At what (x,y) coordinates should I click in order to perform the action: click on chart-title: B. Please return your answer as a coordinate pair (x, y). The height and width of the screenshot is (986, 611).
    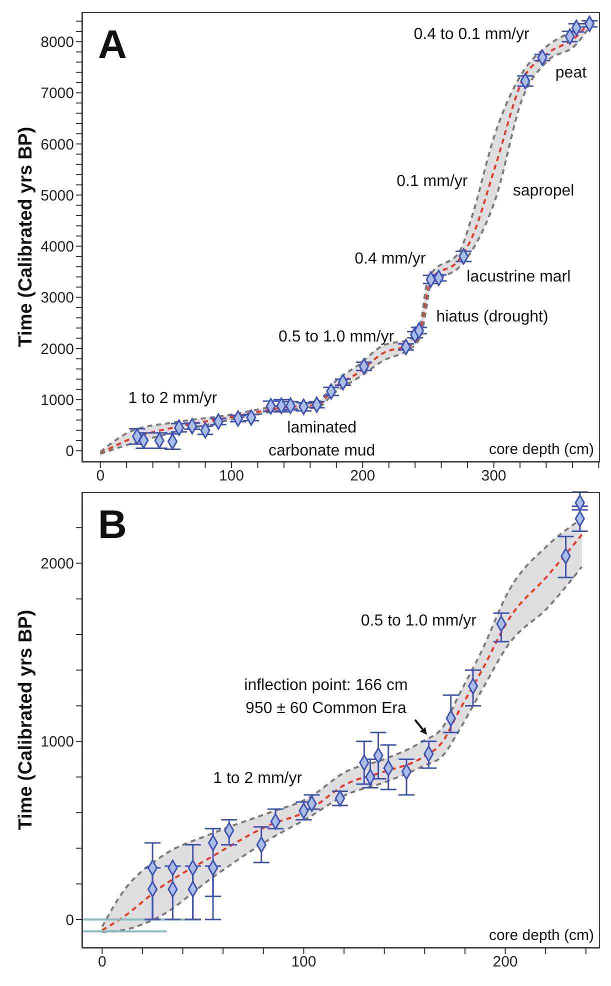
    Looking at the image, I should click on (112, 525).